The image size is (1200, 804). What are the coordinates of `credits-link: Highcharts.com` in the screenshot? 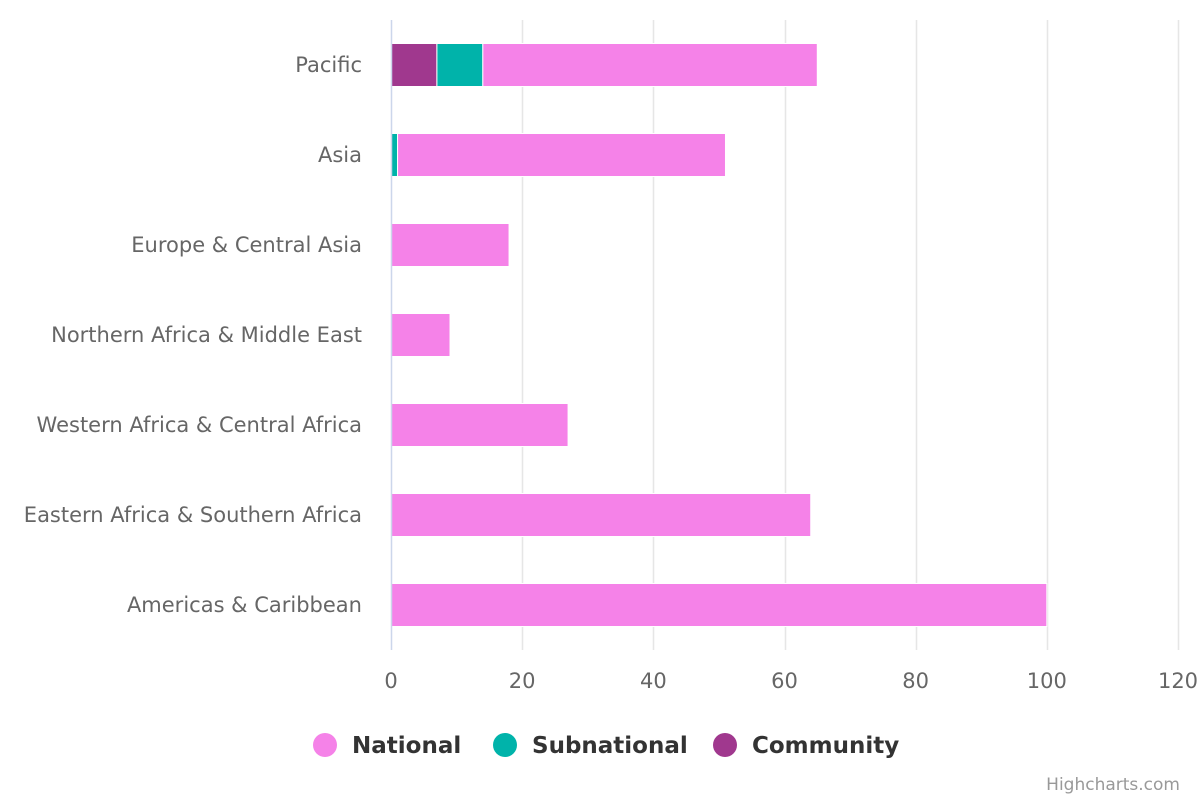 It's located at (1113, 785).